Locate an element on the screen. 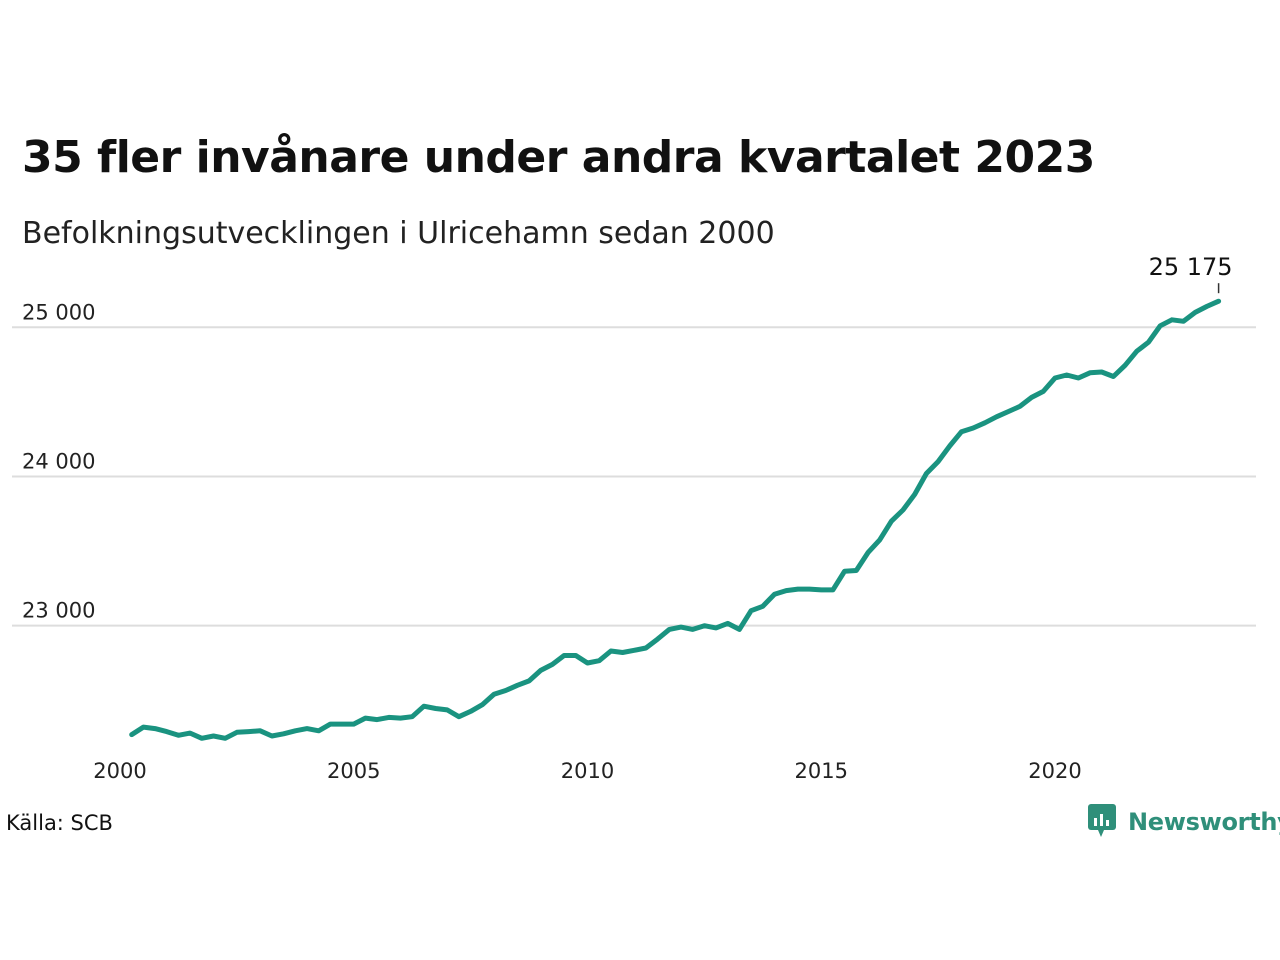 The width and height of the screenshot is (1280, 960). x-axis-tick-labels: 2000 2005 2010 2015 2020 is located at coordinates (587, 771).